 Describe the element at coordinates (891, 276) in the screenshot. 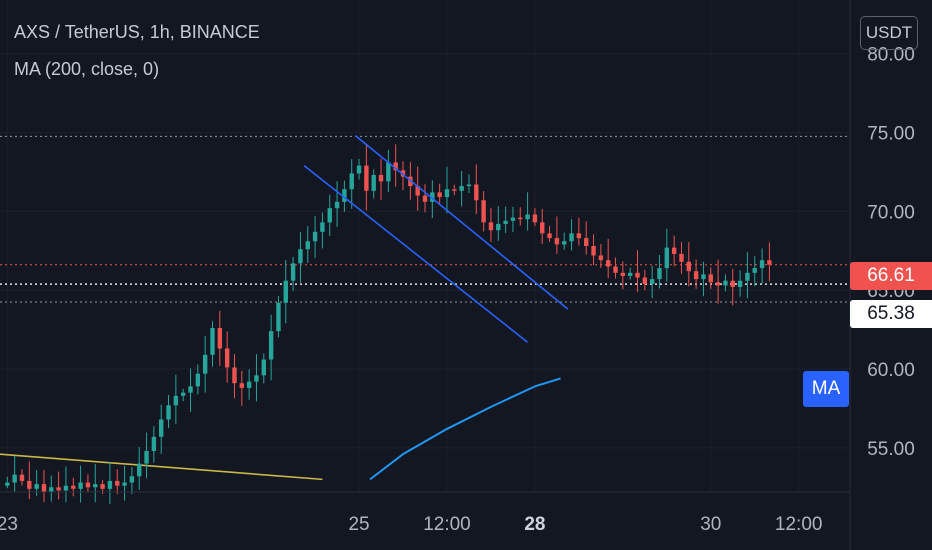

I see `last-price-tag: 66.61` at that location.